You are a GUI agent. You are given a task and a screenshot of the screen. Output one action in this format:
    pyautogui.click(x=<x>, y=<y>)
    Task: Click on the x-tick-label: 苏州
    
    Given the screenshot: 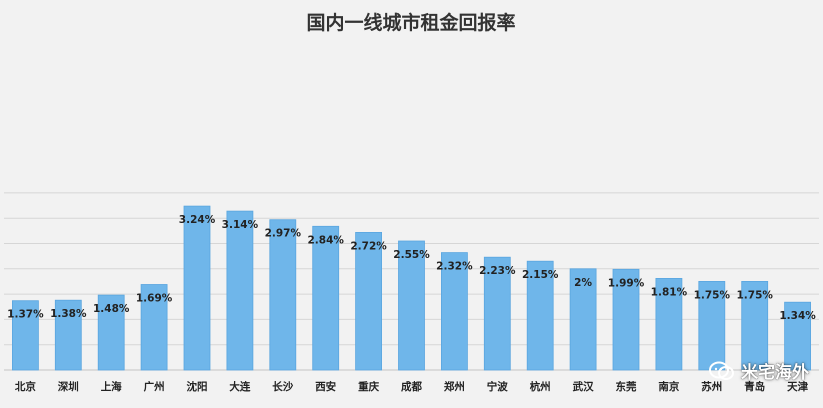 What is the action you would take?
    pyautogui.click(x=711, y=386)
    